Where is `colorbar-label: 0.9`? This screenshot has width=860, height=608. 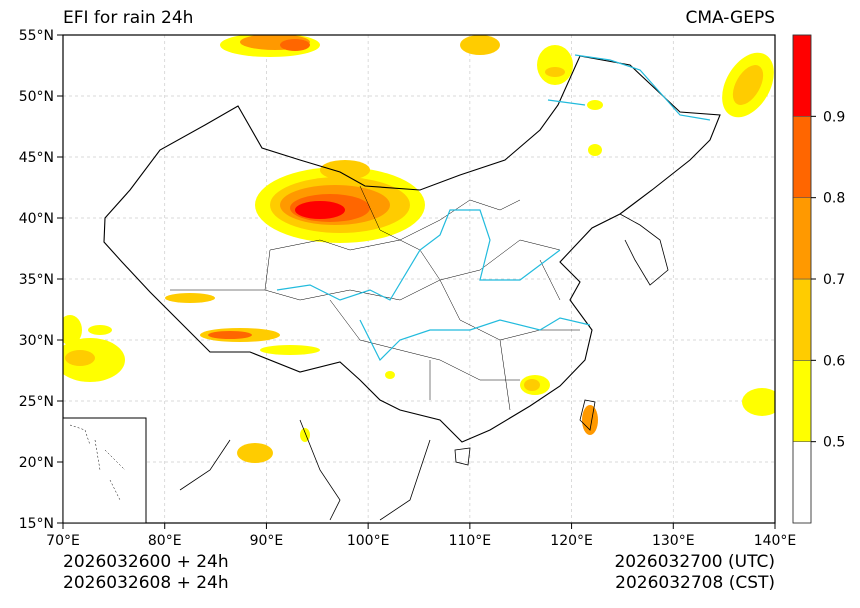 colorbar-label: 0.9 is located at coordinates (834, 117).